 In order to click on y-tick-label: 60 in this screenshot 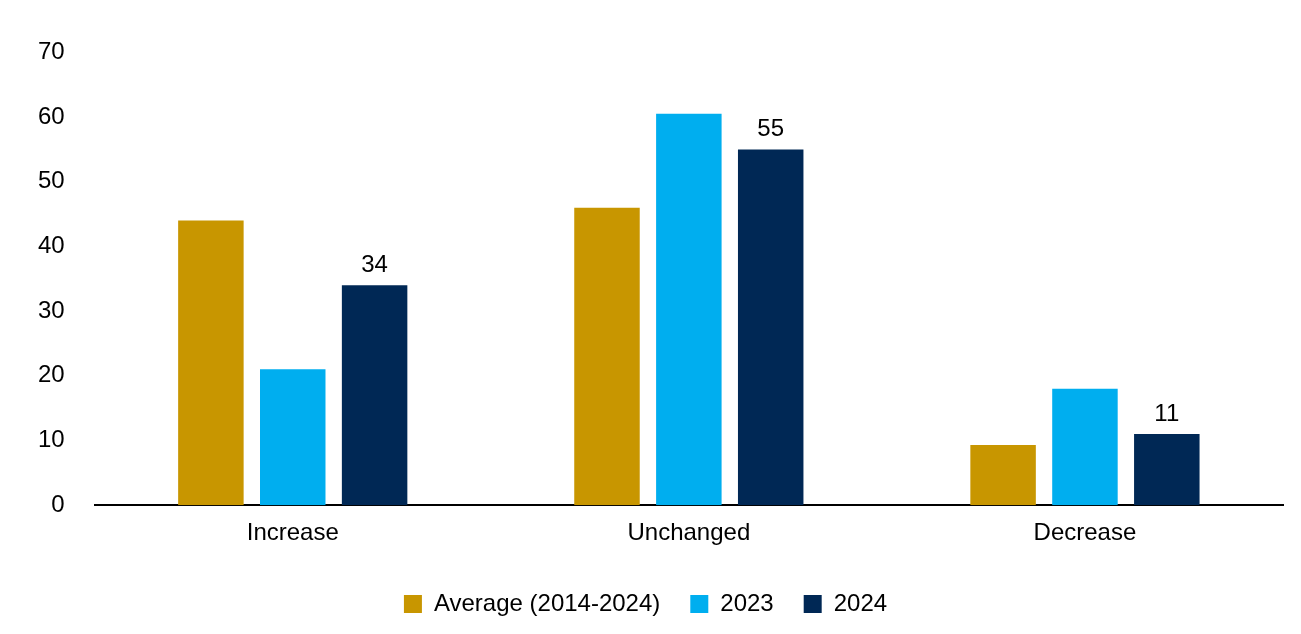, I will do `click(51, 115)`.